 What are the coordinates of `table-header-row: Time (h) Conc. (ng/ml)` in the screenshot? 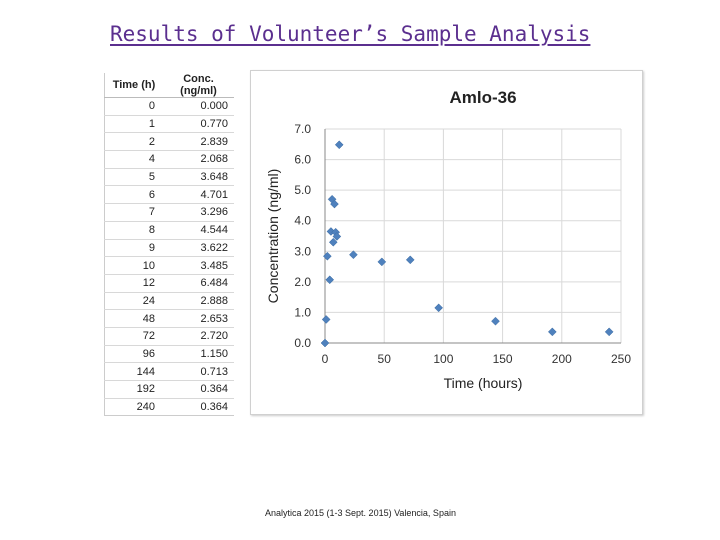 It's located at (169, 85).